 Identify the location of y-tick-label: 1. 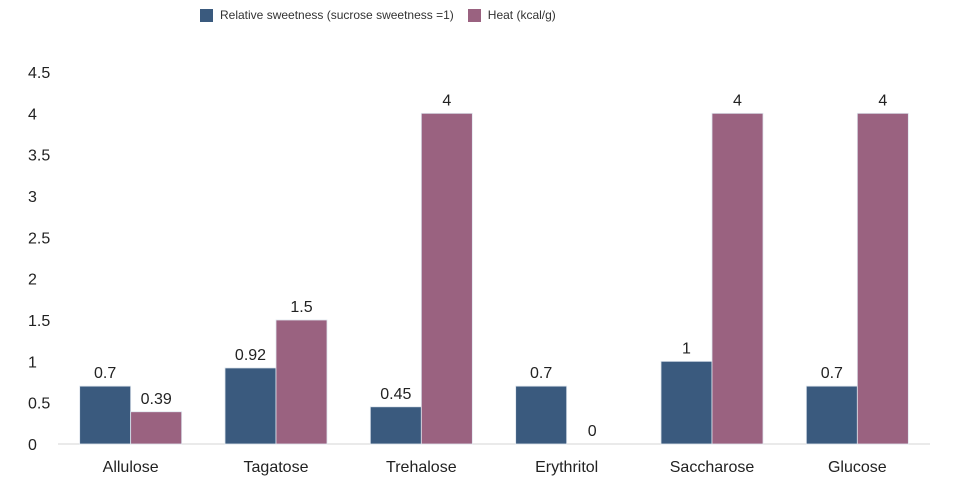
(32, 362).